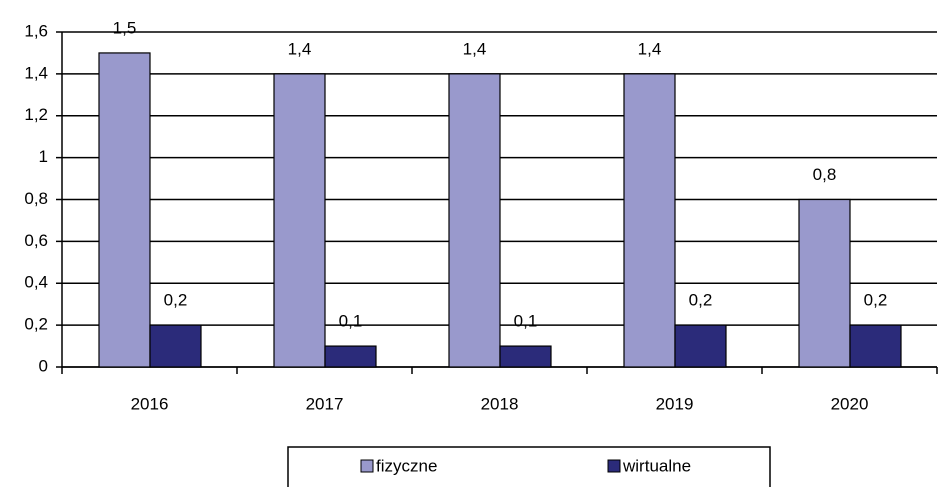  I want to click on y-tick-label: 1,4, so click(36, 72).